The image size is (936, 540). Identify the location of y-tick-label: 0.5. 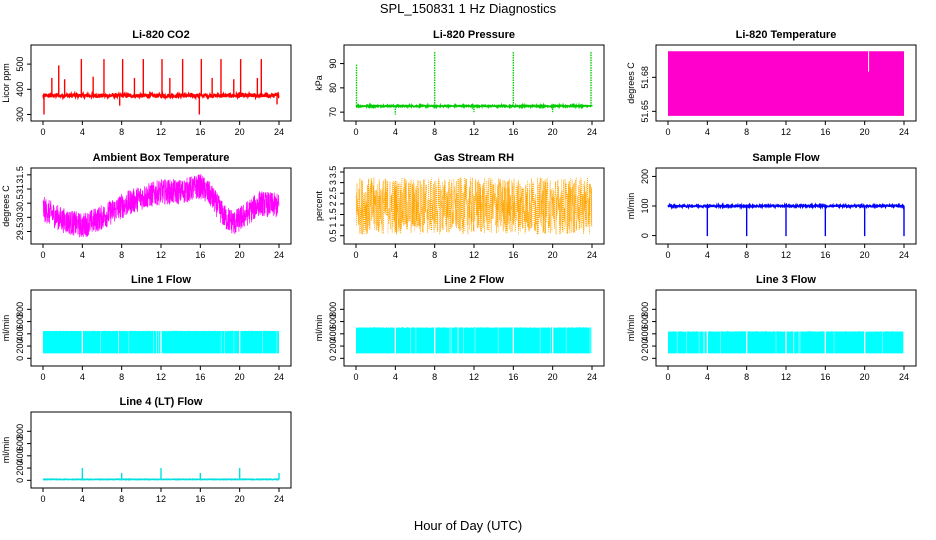
(333, 235).